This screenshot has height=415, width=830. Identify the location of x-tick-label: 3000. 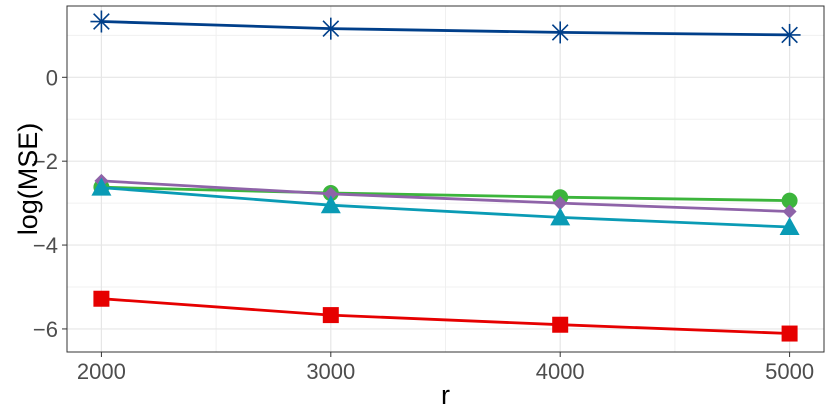
(330, 371).